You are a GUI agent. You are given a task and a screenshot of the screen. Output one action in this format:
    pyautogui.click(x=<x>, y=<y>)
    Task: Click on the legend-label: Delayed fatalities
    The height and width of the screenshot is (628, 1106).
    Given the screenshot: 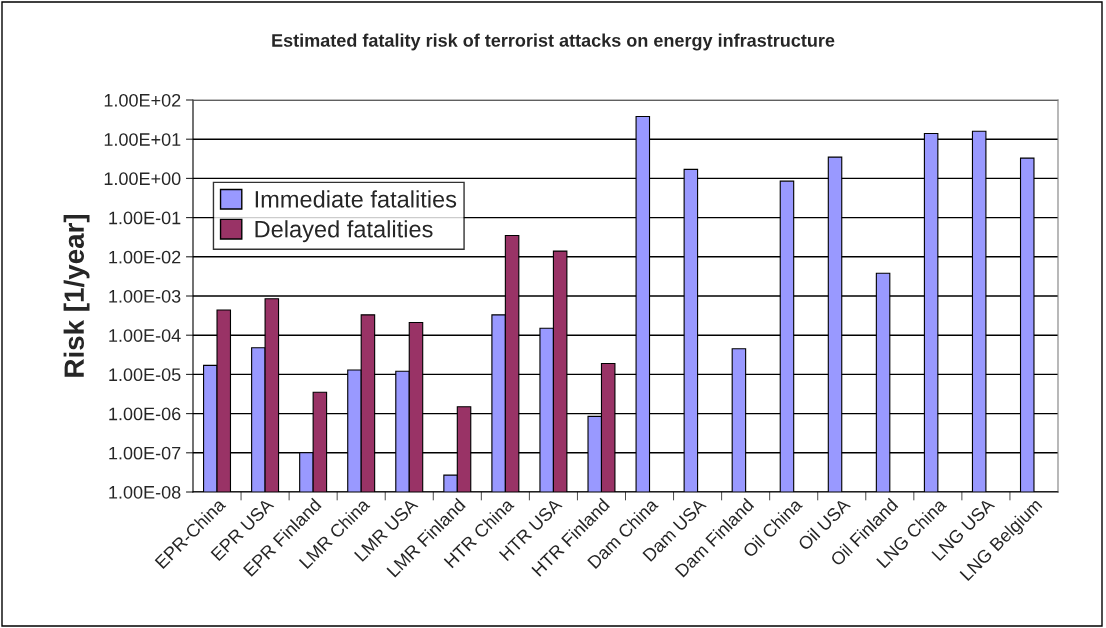 What is the action you would take?
    pyautogui.click(x=344, y=231)
    